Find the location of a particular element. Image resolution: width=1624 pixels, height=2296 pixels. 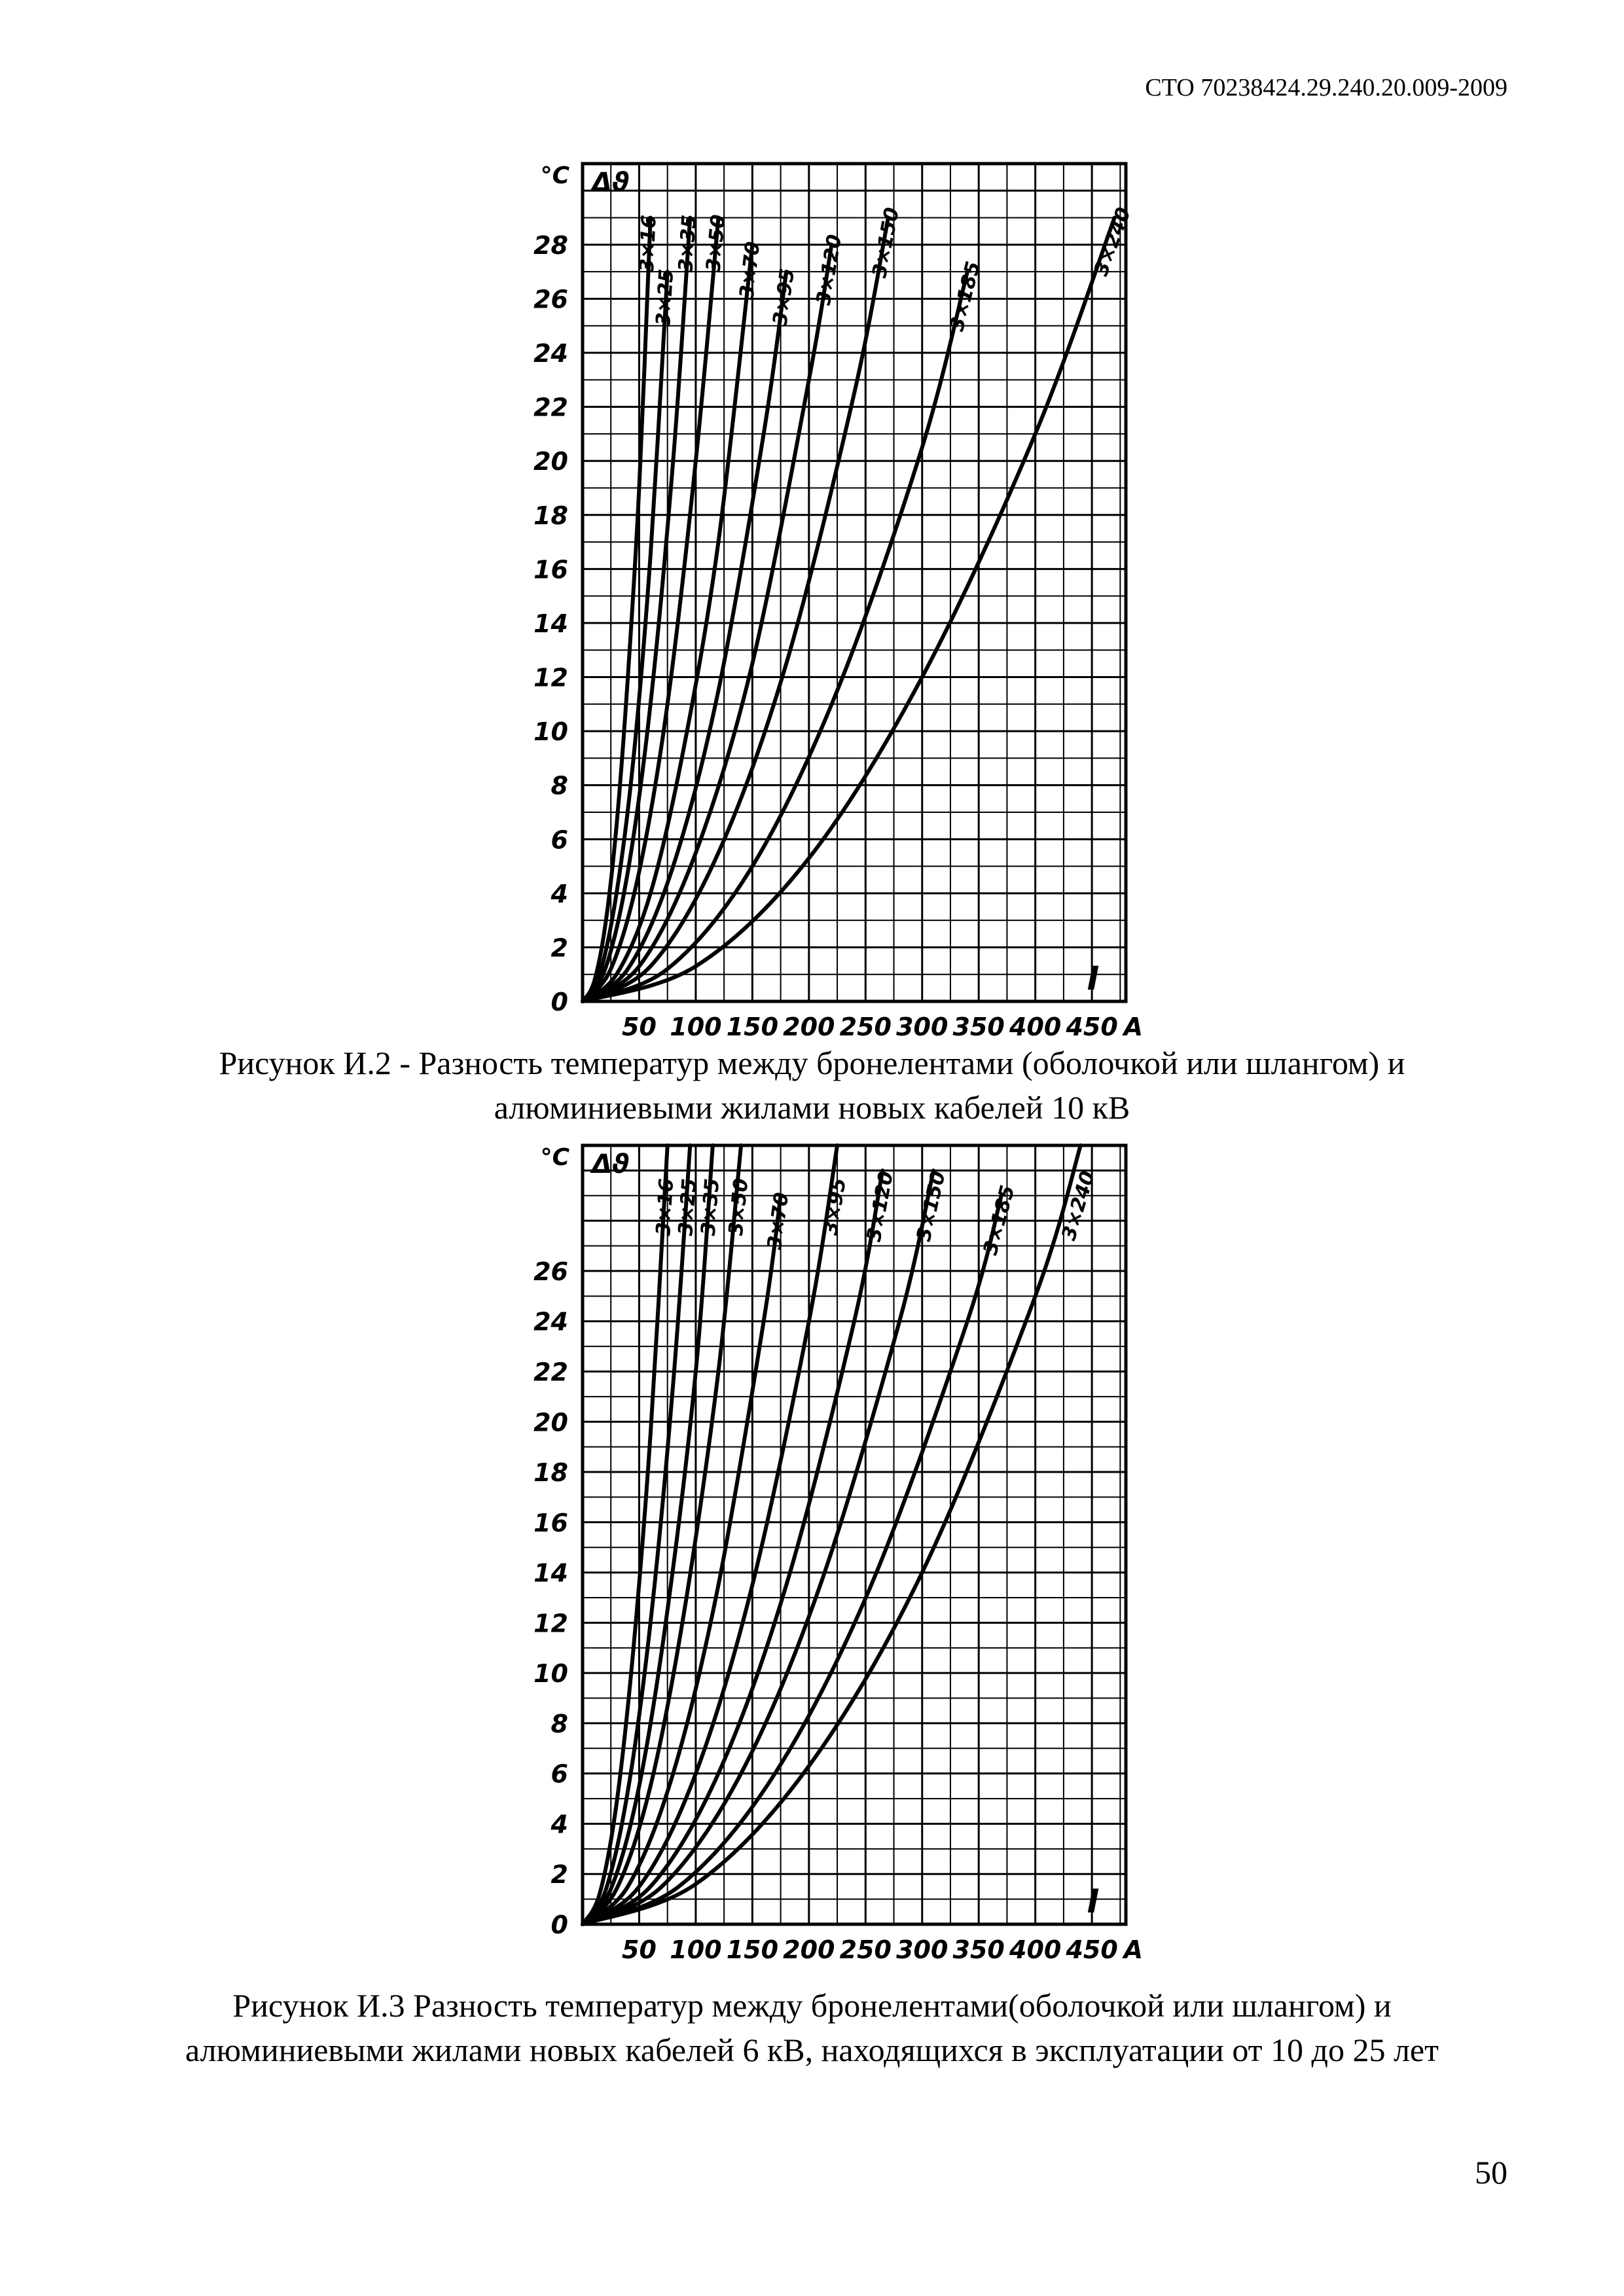

series-label: 3×120 is located at coordinates (880, 1207).